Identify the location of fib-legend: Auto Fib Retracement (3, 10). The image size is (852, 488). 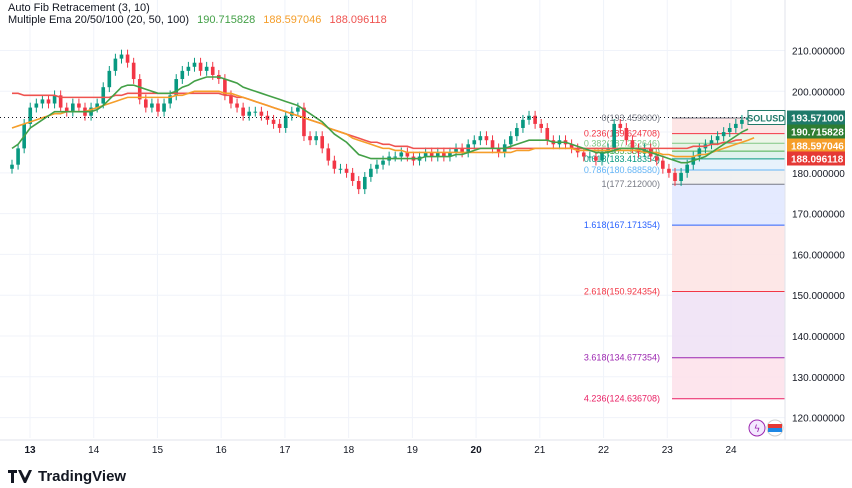
(81, 8).